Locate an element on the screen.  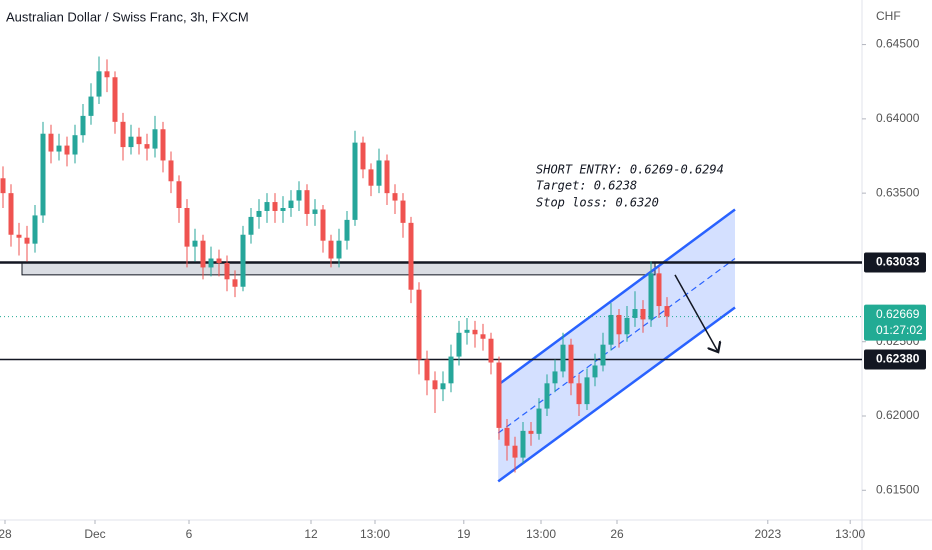
price-box is located at coordinates (895, 262).